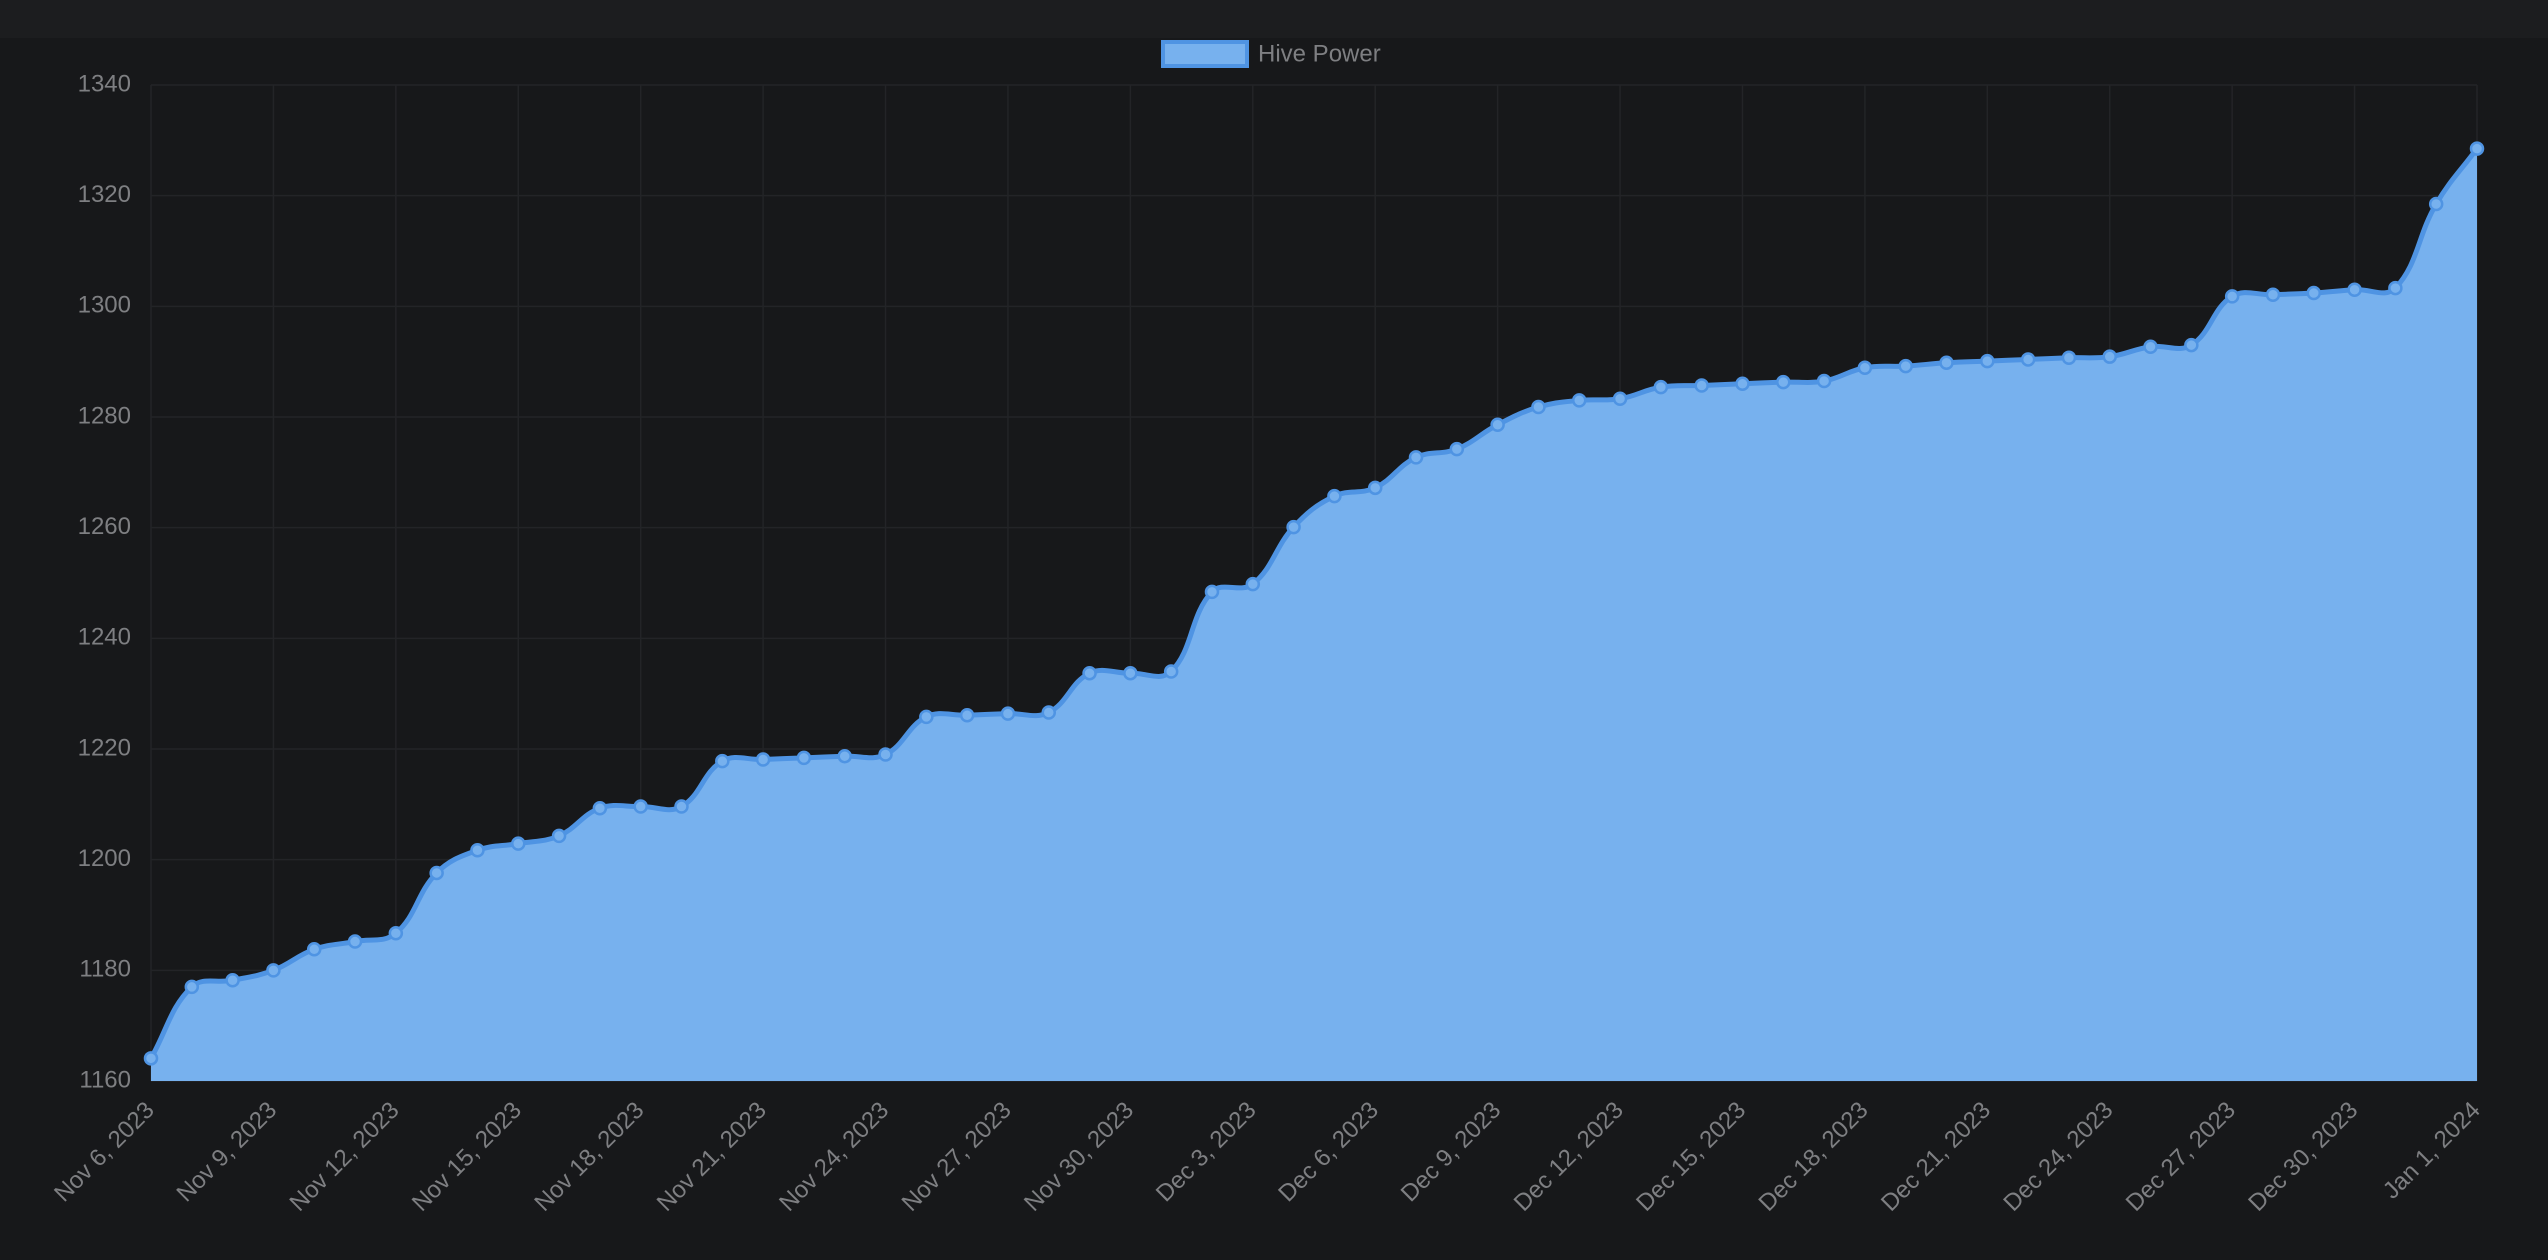 The height and width of the screenshot is (1260, 2548). What do you see at coordinates (105, 1079) in the screenshot?
I see `y-tick-label: 1160` at bounding box center [105, 1079].